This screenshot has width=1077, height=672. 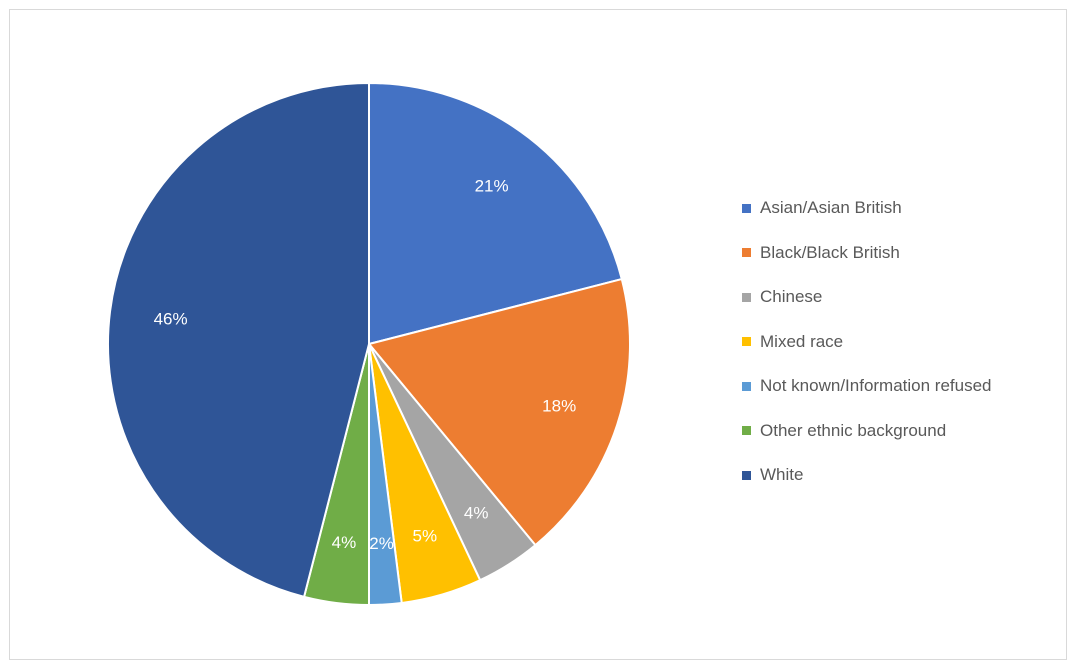 I want to click on legend-item-other-ethnic: Other ethnic background, so click(x=907, y=431).